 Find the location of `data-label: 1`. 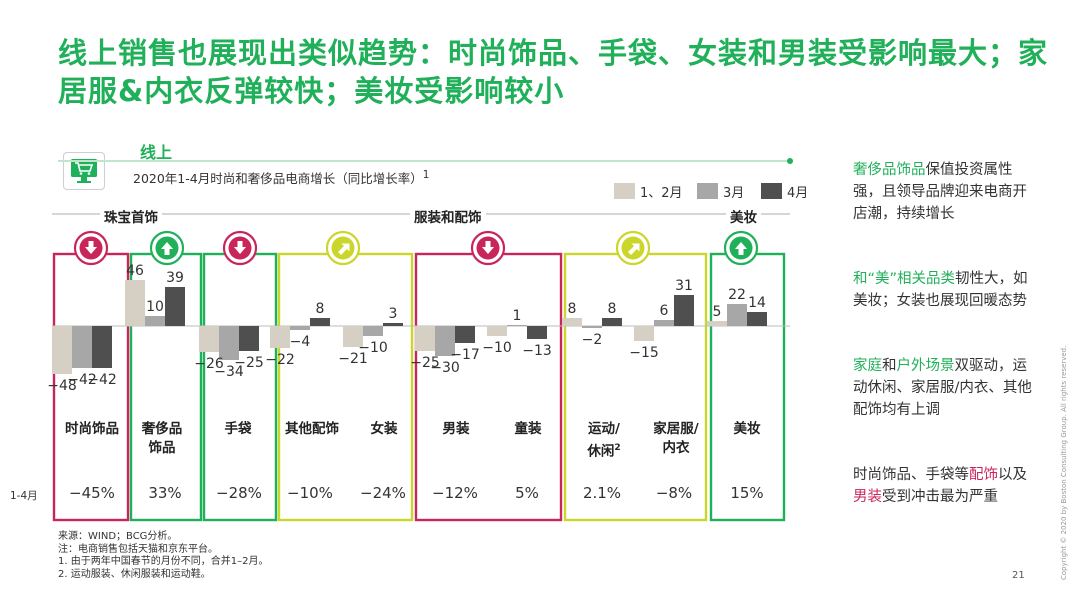

data-label: 1 is located at coordinates (517, 316).